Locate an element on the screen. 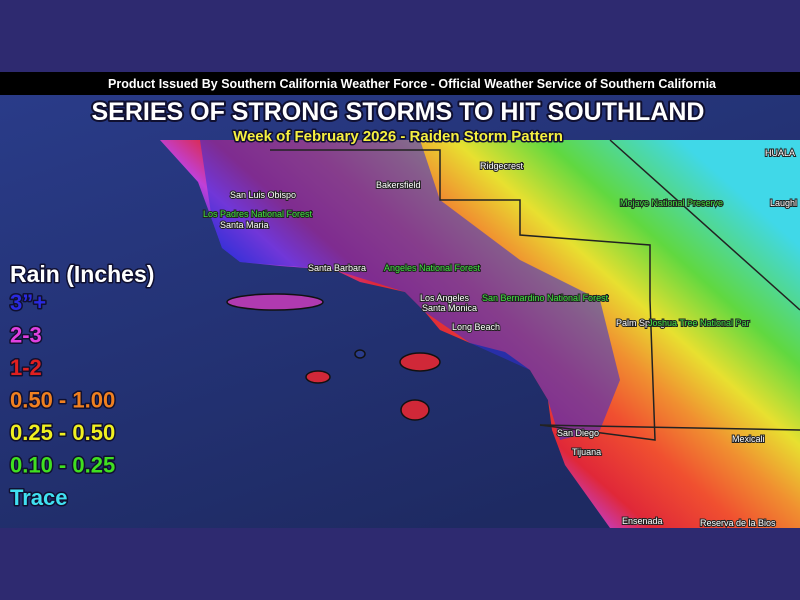 The image size is (800, 600). place-label: Reserva de la Bios is located at coordinates (738, 523).